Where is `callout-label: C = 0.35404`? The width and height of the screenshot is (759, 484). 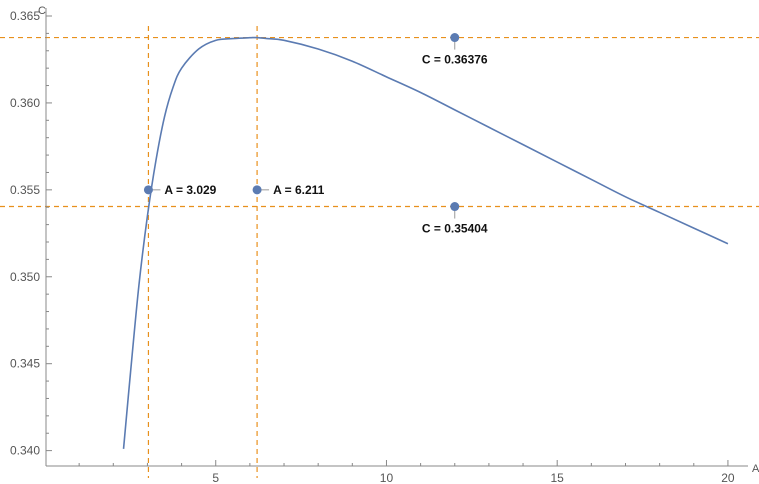 callout-label: C = 0.35404 is located at coordinates (455, 229).